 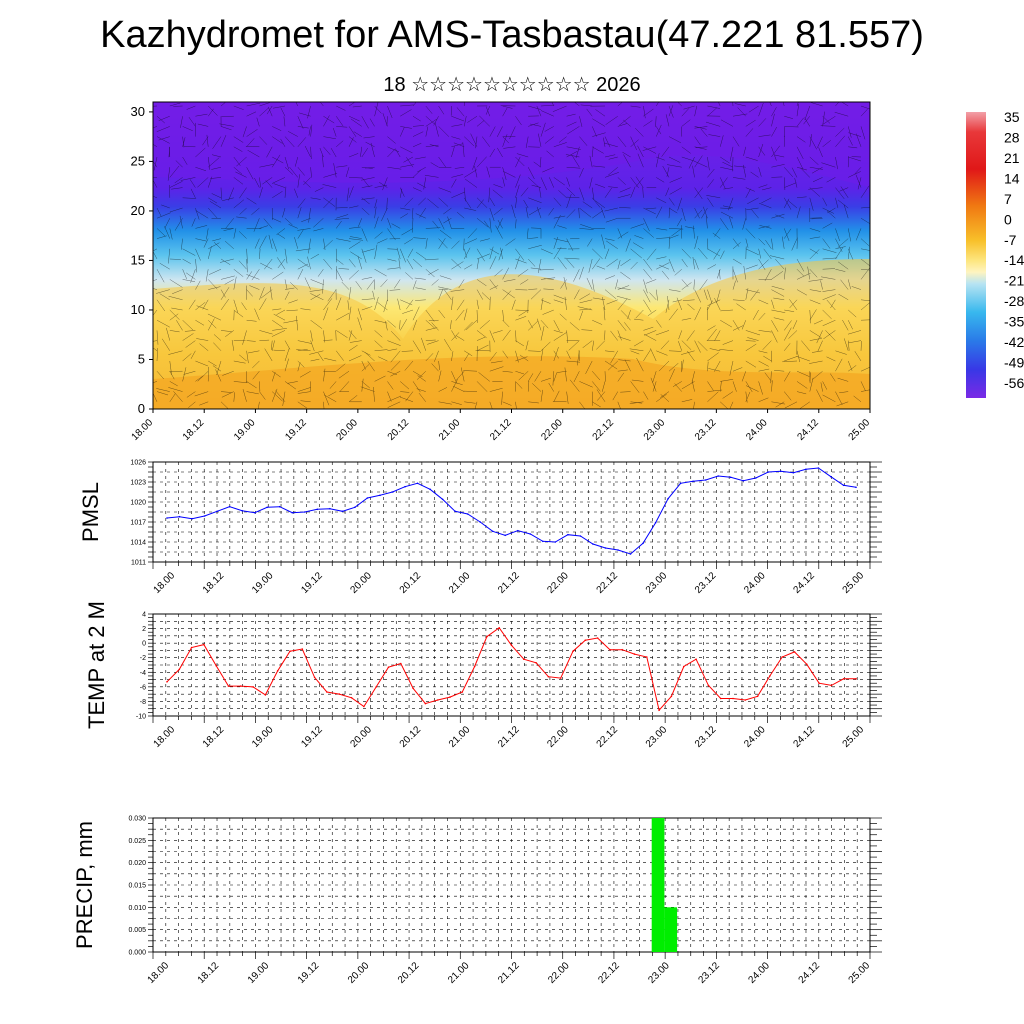 What do you see at coordinates (1014, 301) in the screenshot?
I see `colorbar-label: -28` at bounding box center [1014, 301].